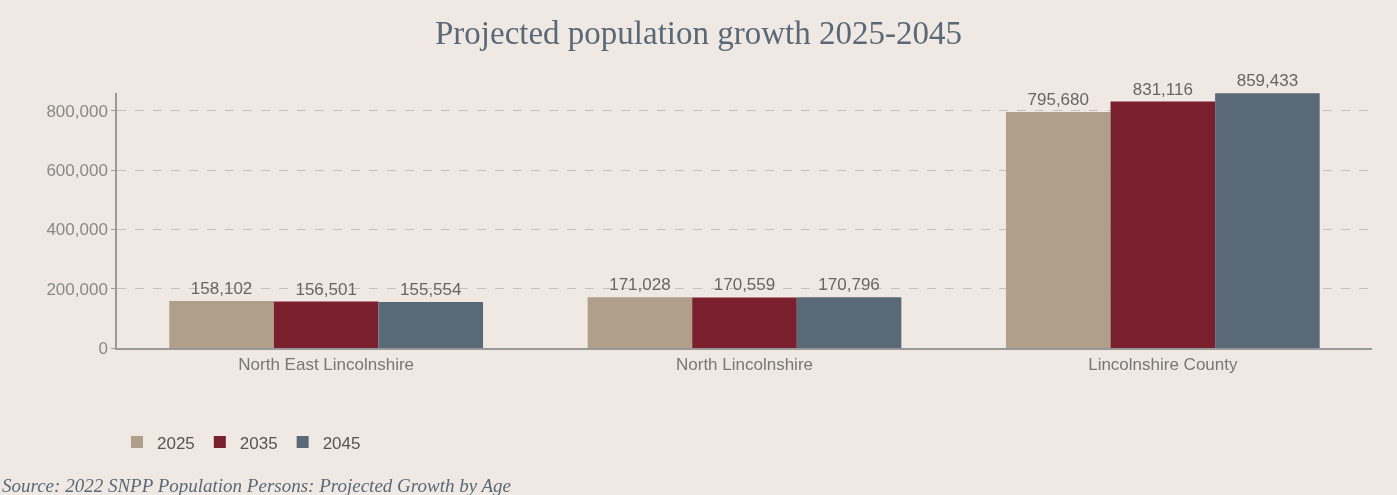 This screenshot has width=1397, height=495. What do you see at coordinates (258, 443) in the screenshot?
I see `legend-label: 2035` at bounding box center [258, 443].